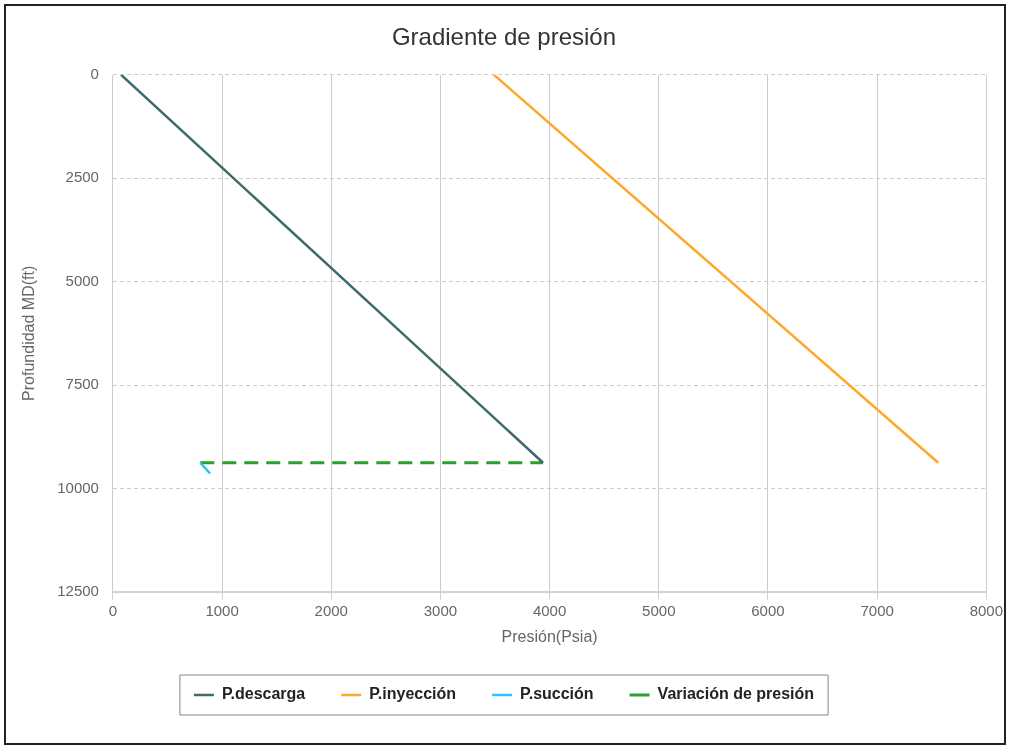 The height and width of the screenshot is (749, 1012). I want to click on chart-title: Gradiente de presión, so click(504, 37).